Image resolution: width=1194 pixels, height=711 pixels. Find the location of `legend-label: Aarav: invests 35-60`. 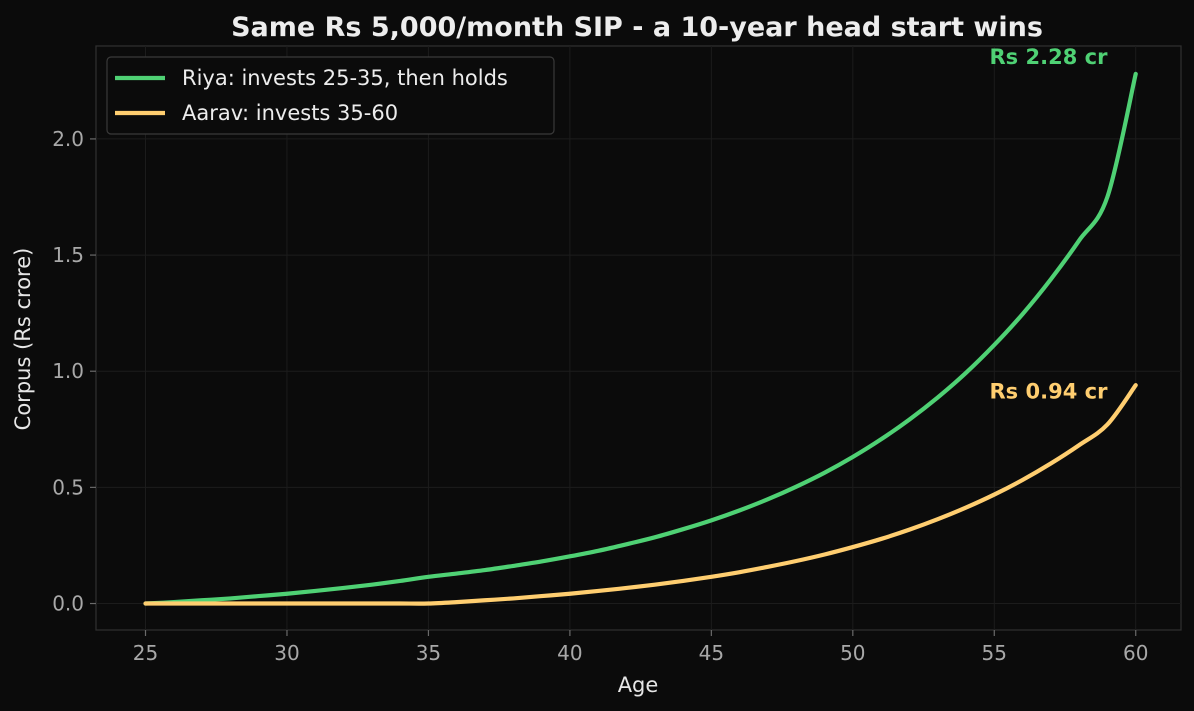

legend-label: Aarav: invests 35-60 is located at coordinates (290, 113).